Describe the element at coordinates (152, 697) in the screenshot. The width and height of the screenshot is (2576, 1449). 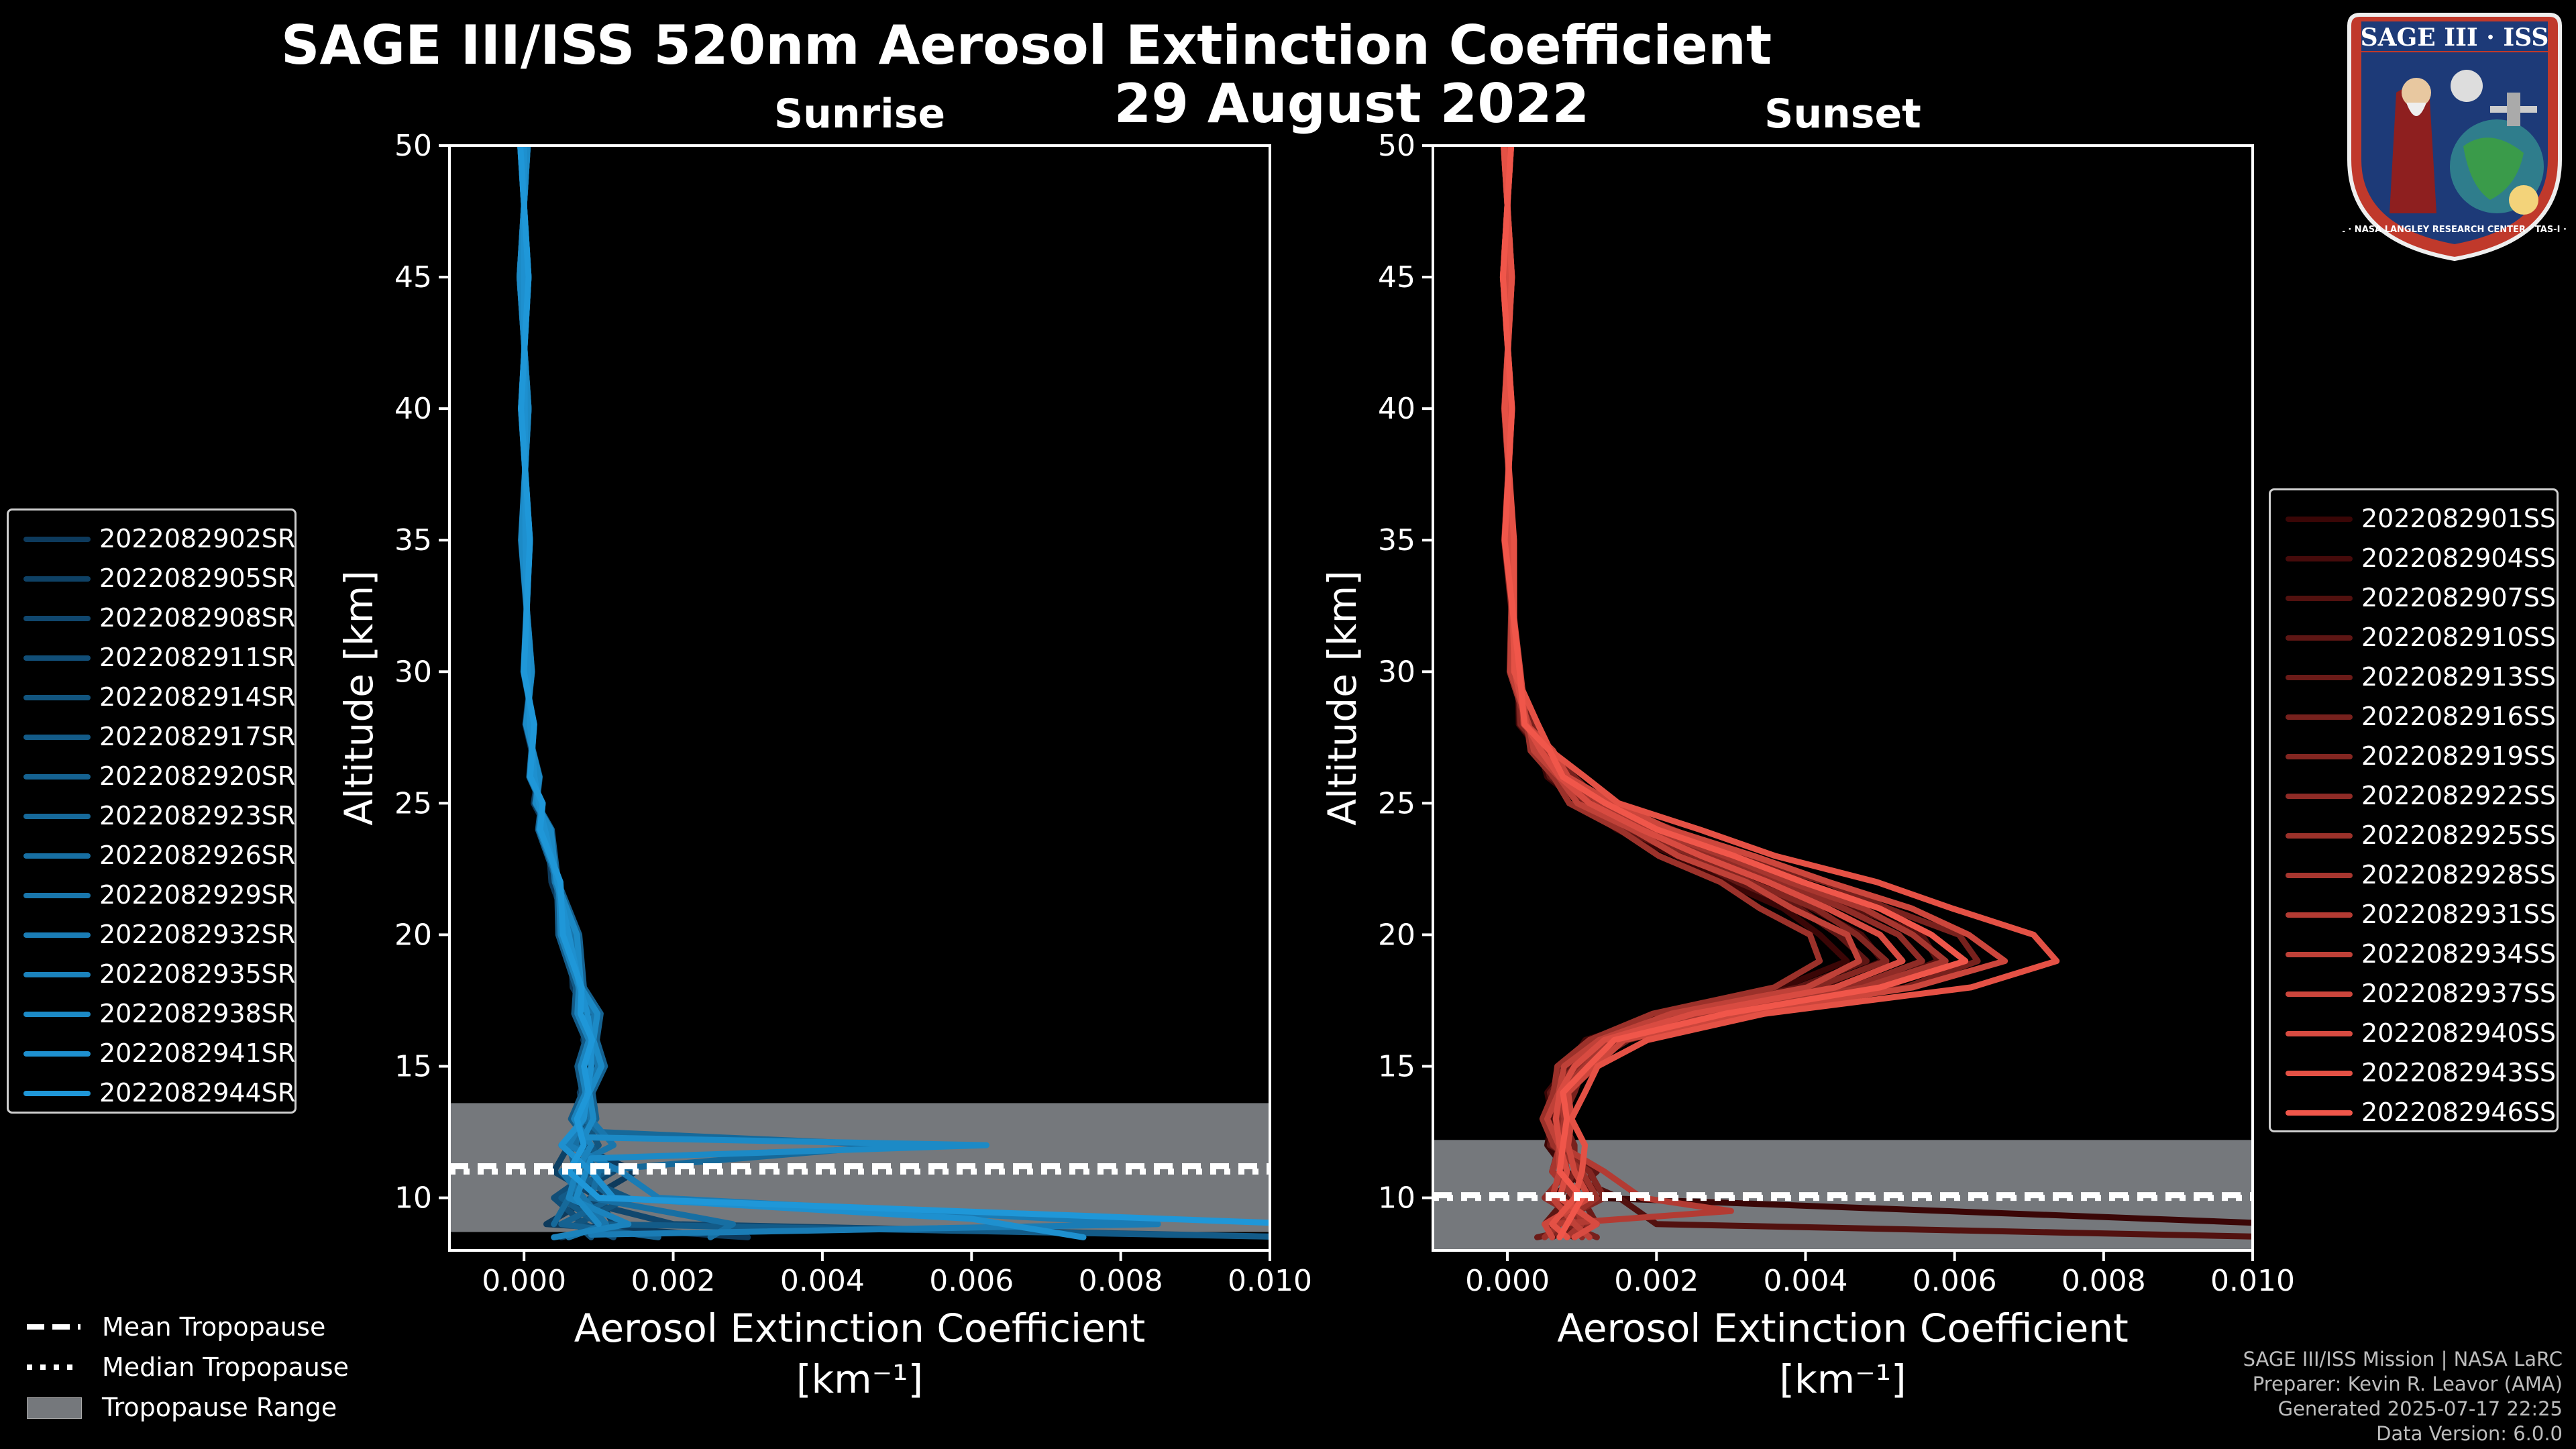
I see `sunrise-legend-entry: 2022082914SR` at that location.